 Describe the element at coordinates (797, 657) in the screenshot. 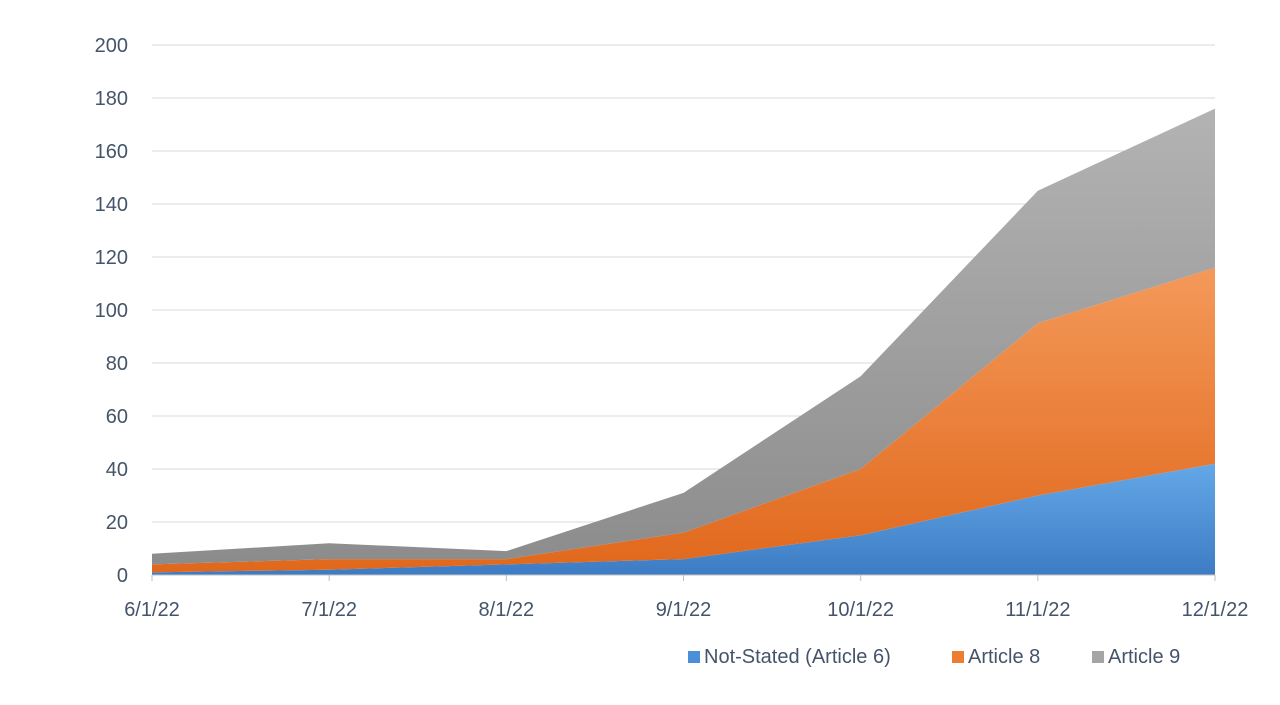

I see `legend-label: Not-Stated (Article 6)` at that location.